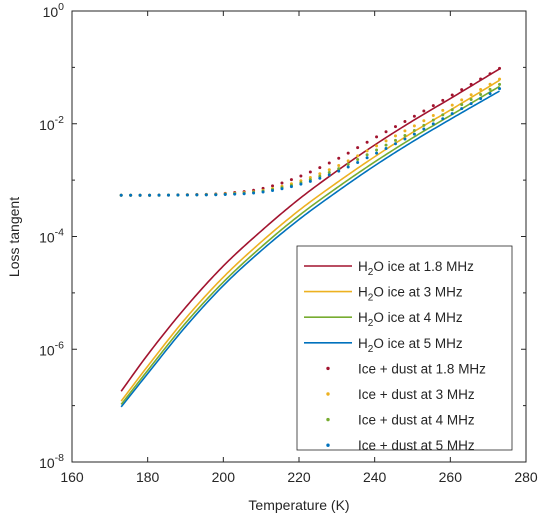 The image size is (550, 523). I want to click on legend-label-h2o-ice-at-1-8-mhz: H2O ice at 1.8 MHz, so click(416, 268).